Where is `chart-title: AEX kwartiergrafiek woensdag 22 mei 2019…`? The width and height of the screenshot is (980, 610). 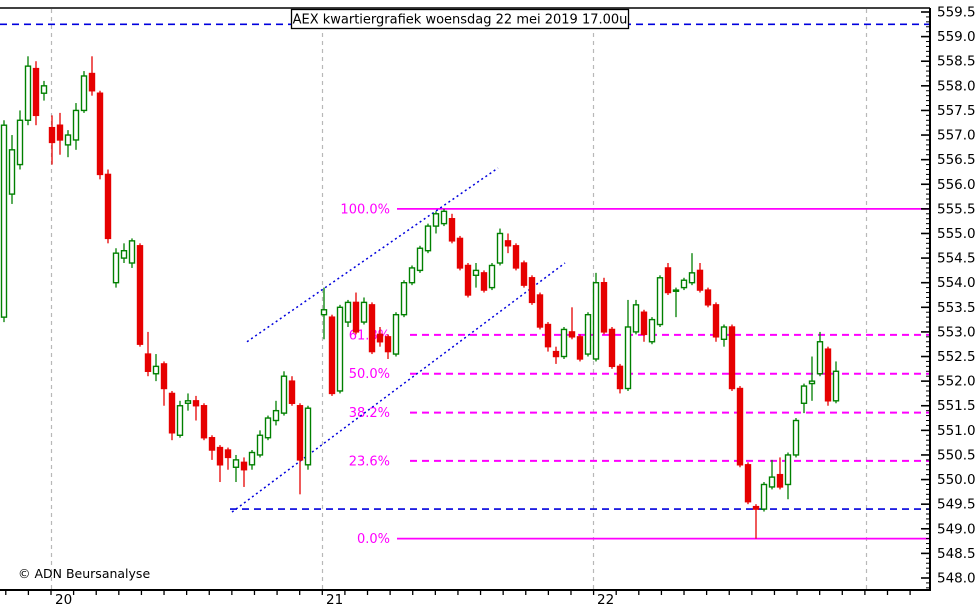
chart-title: AEX kwartiergrafiek woensdag 22 mei 2019… is located at coordinates (460, 20).